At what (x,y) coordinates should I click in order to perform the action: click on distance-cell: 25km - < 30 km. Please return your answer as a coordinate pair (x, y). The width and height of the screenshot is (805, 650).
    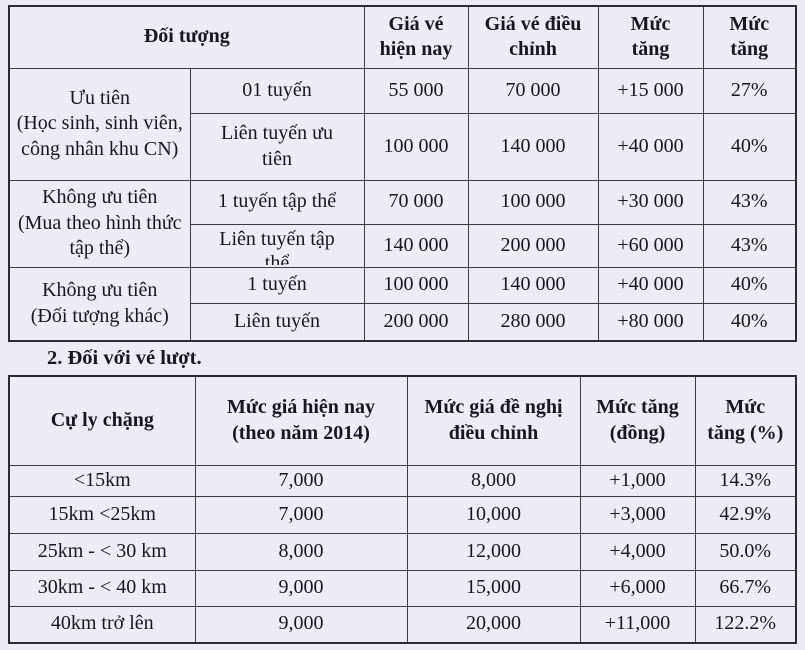
    Looking at the image, I should click on (102, 551).